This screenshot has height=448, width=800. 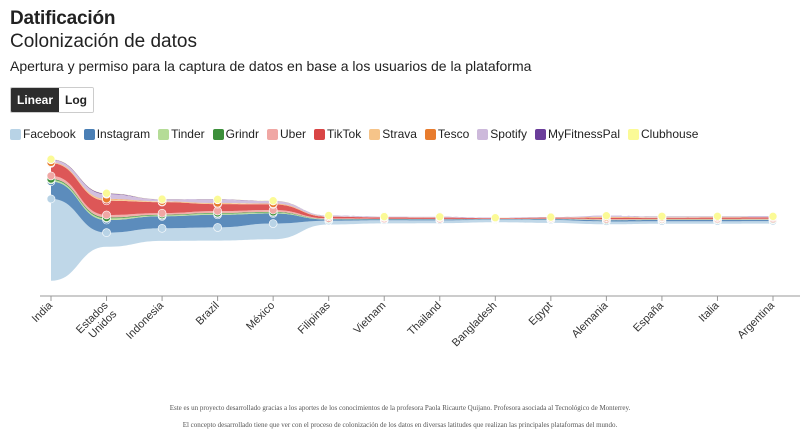 I want to click on legend-label-facebook: Facebook, so click(x=49, y=134).